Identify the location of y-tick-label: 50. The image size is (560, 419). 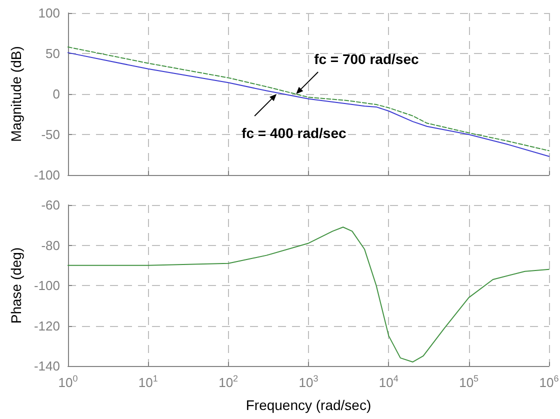
(53, 53).